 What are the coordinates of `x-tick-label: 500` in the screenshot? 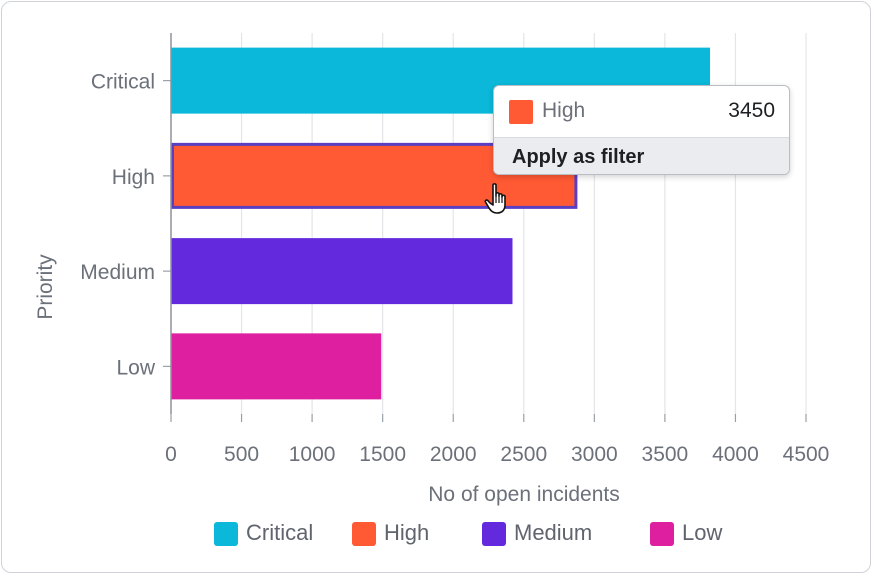 It's located at (241, 454).